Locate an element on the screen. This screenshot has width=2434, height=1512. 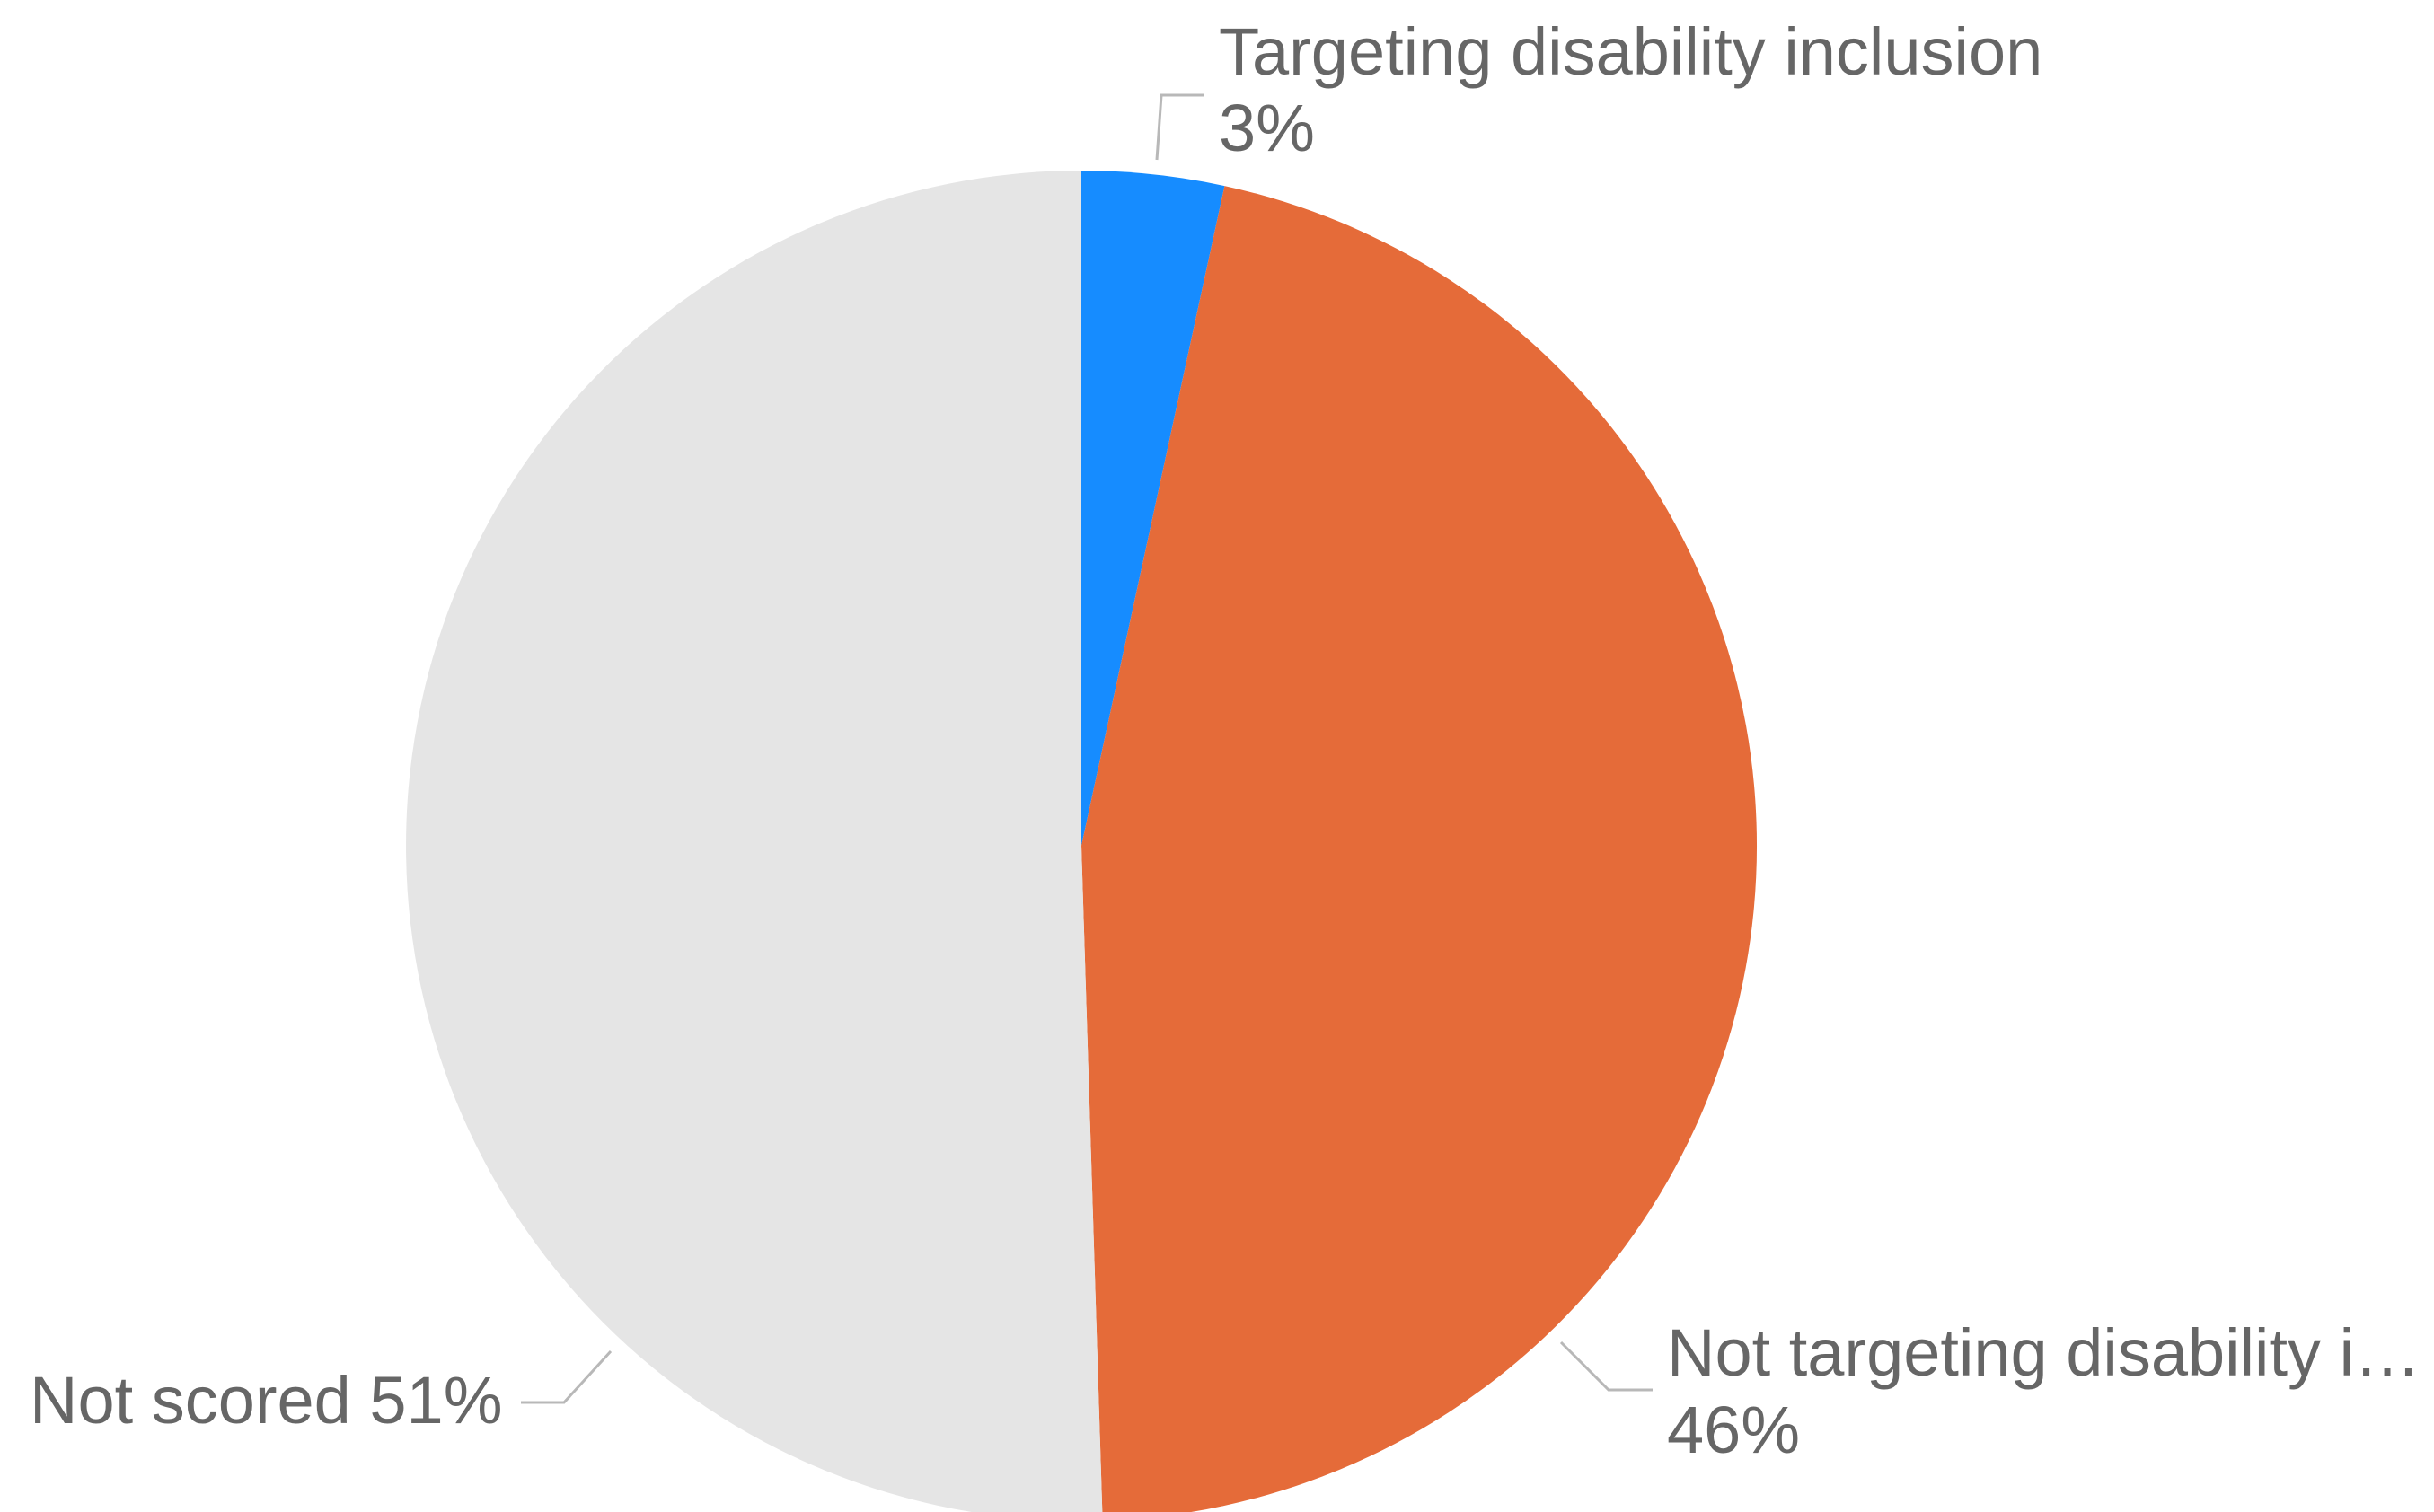
slice-label-targeting: Targeting disability inclusion is located at coordinates (1630, 51).